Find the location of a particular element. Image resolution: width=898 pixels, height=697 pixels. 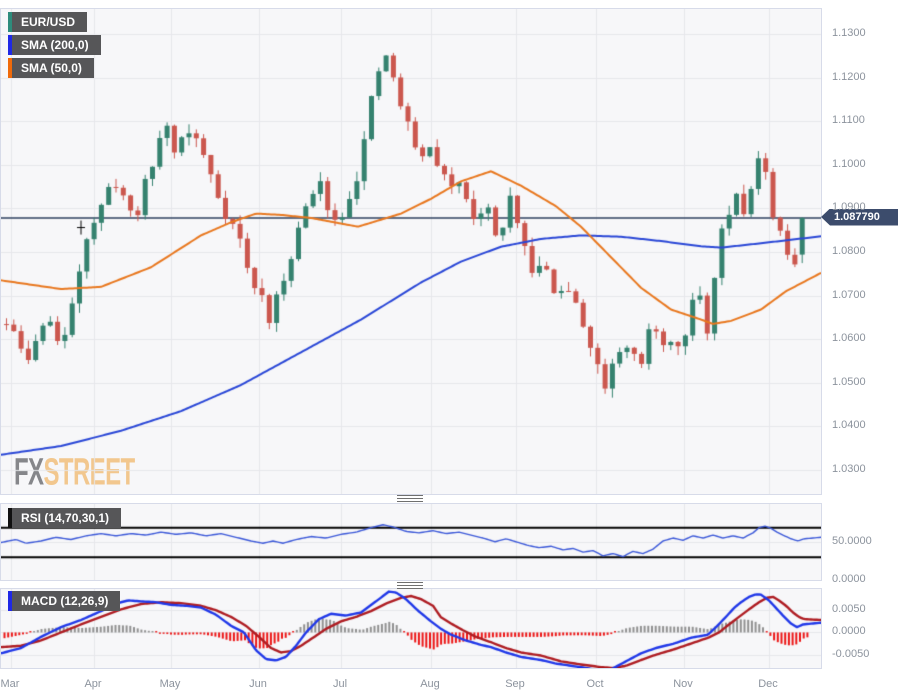

macd-label: MACD (12,26,9) is located at coordinates (65, 601).